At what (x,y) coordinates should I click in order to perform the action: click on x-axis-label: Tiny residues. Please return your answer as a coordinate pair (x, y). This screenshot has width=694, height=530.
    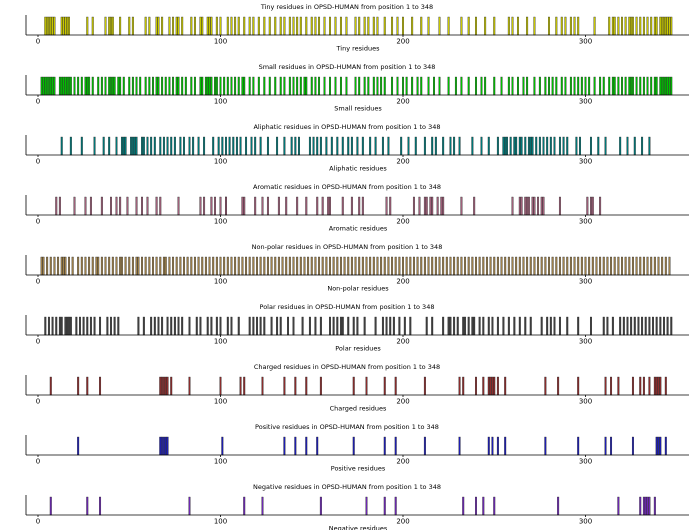
    Looking at the image, I should click on (358, 49).